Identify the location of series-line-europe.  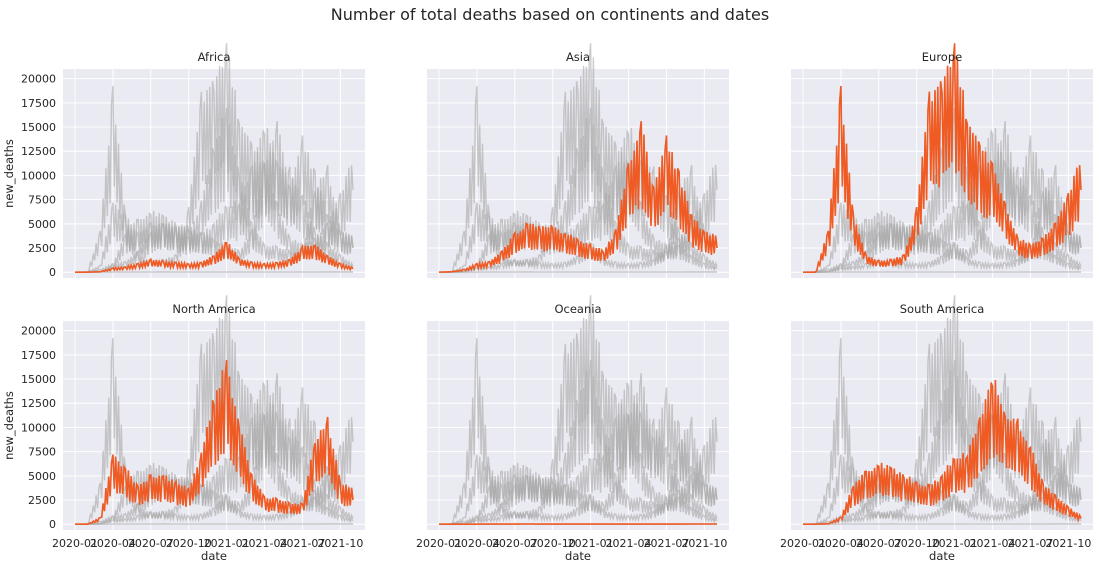
(942, 158).